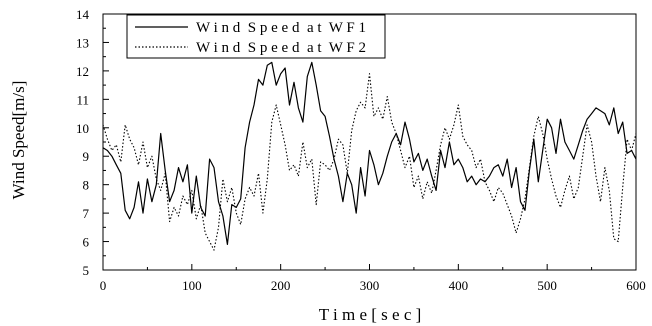 This screenshot has width=652, height=326. I want to click on y-tick-label: 11, so click(82, 99).